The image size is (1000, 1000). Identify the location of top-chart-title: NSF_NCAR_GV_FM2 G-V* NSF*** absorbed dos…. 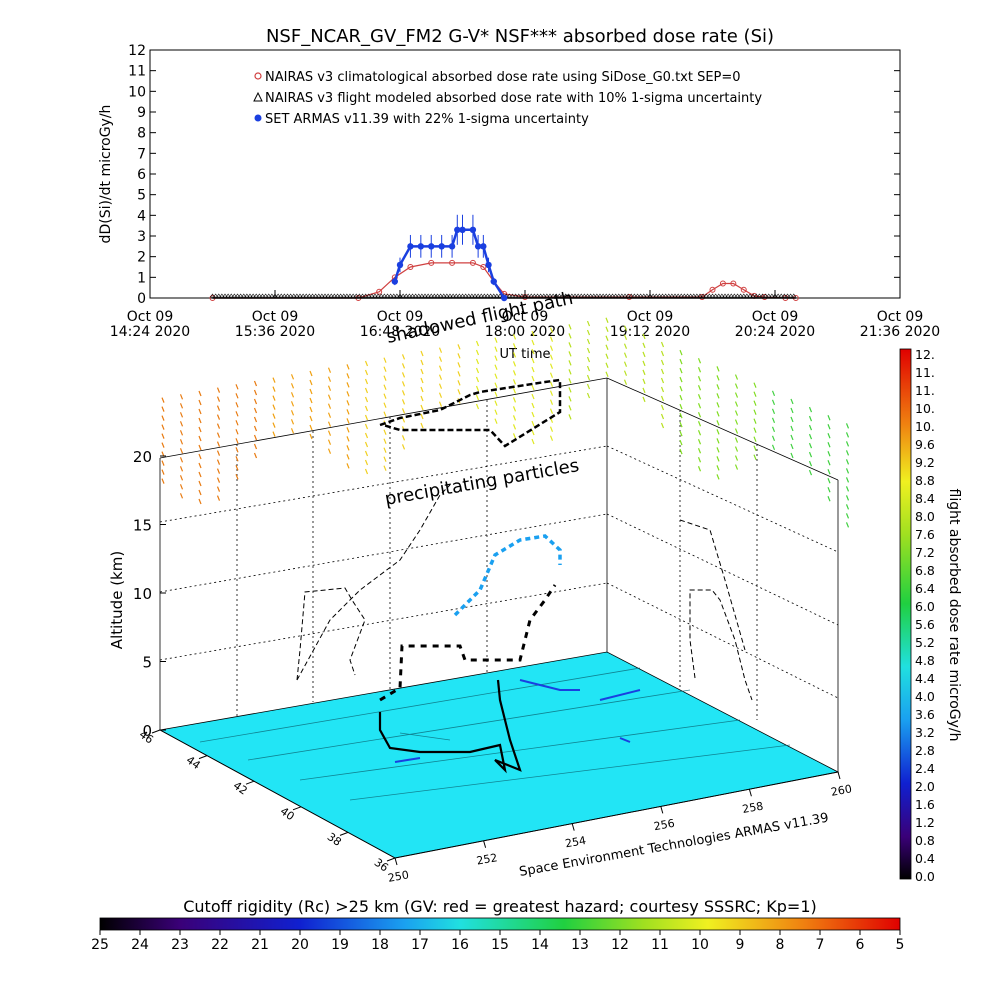
(520, 36).